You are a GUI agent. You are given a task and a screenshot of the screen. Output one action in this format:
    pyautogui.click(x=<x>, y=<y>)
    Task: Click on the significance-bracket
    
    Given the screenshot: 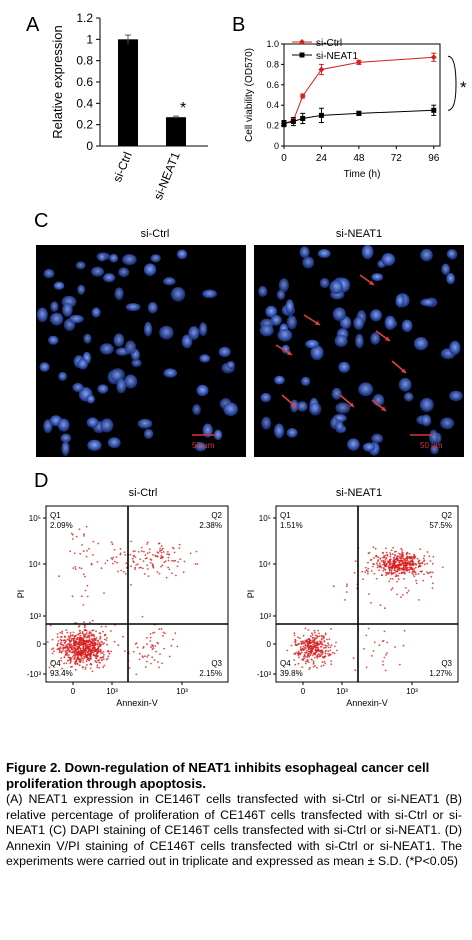 What is the action you would take?
    pyautogui.click(x=452, y=83)
    